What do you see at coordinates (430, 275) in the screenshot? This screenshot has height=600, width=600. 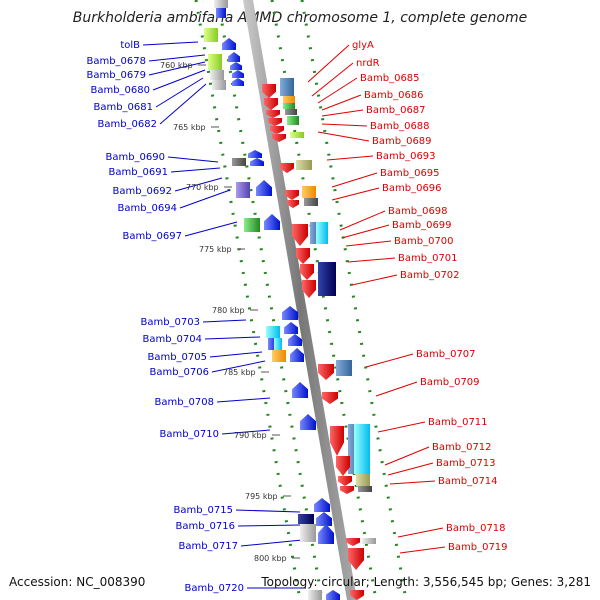 I see `gene-label-Bamb_0702: Bamb_0702` at bounding box center [430, 275].